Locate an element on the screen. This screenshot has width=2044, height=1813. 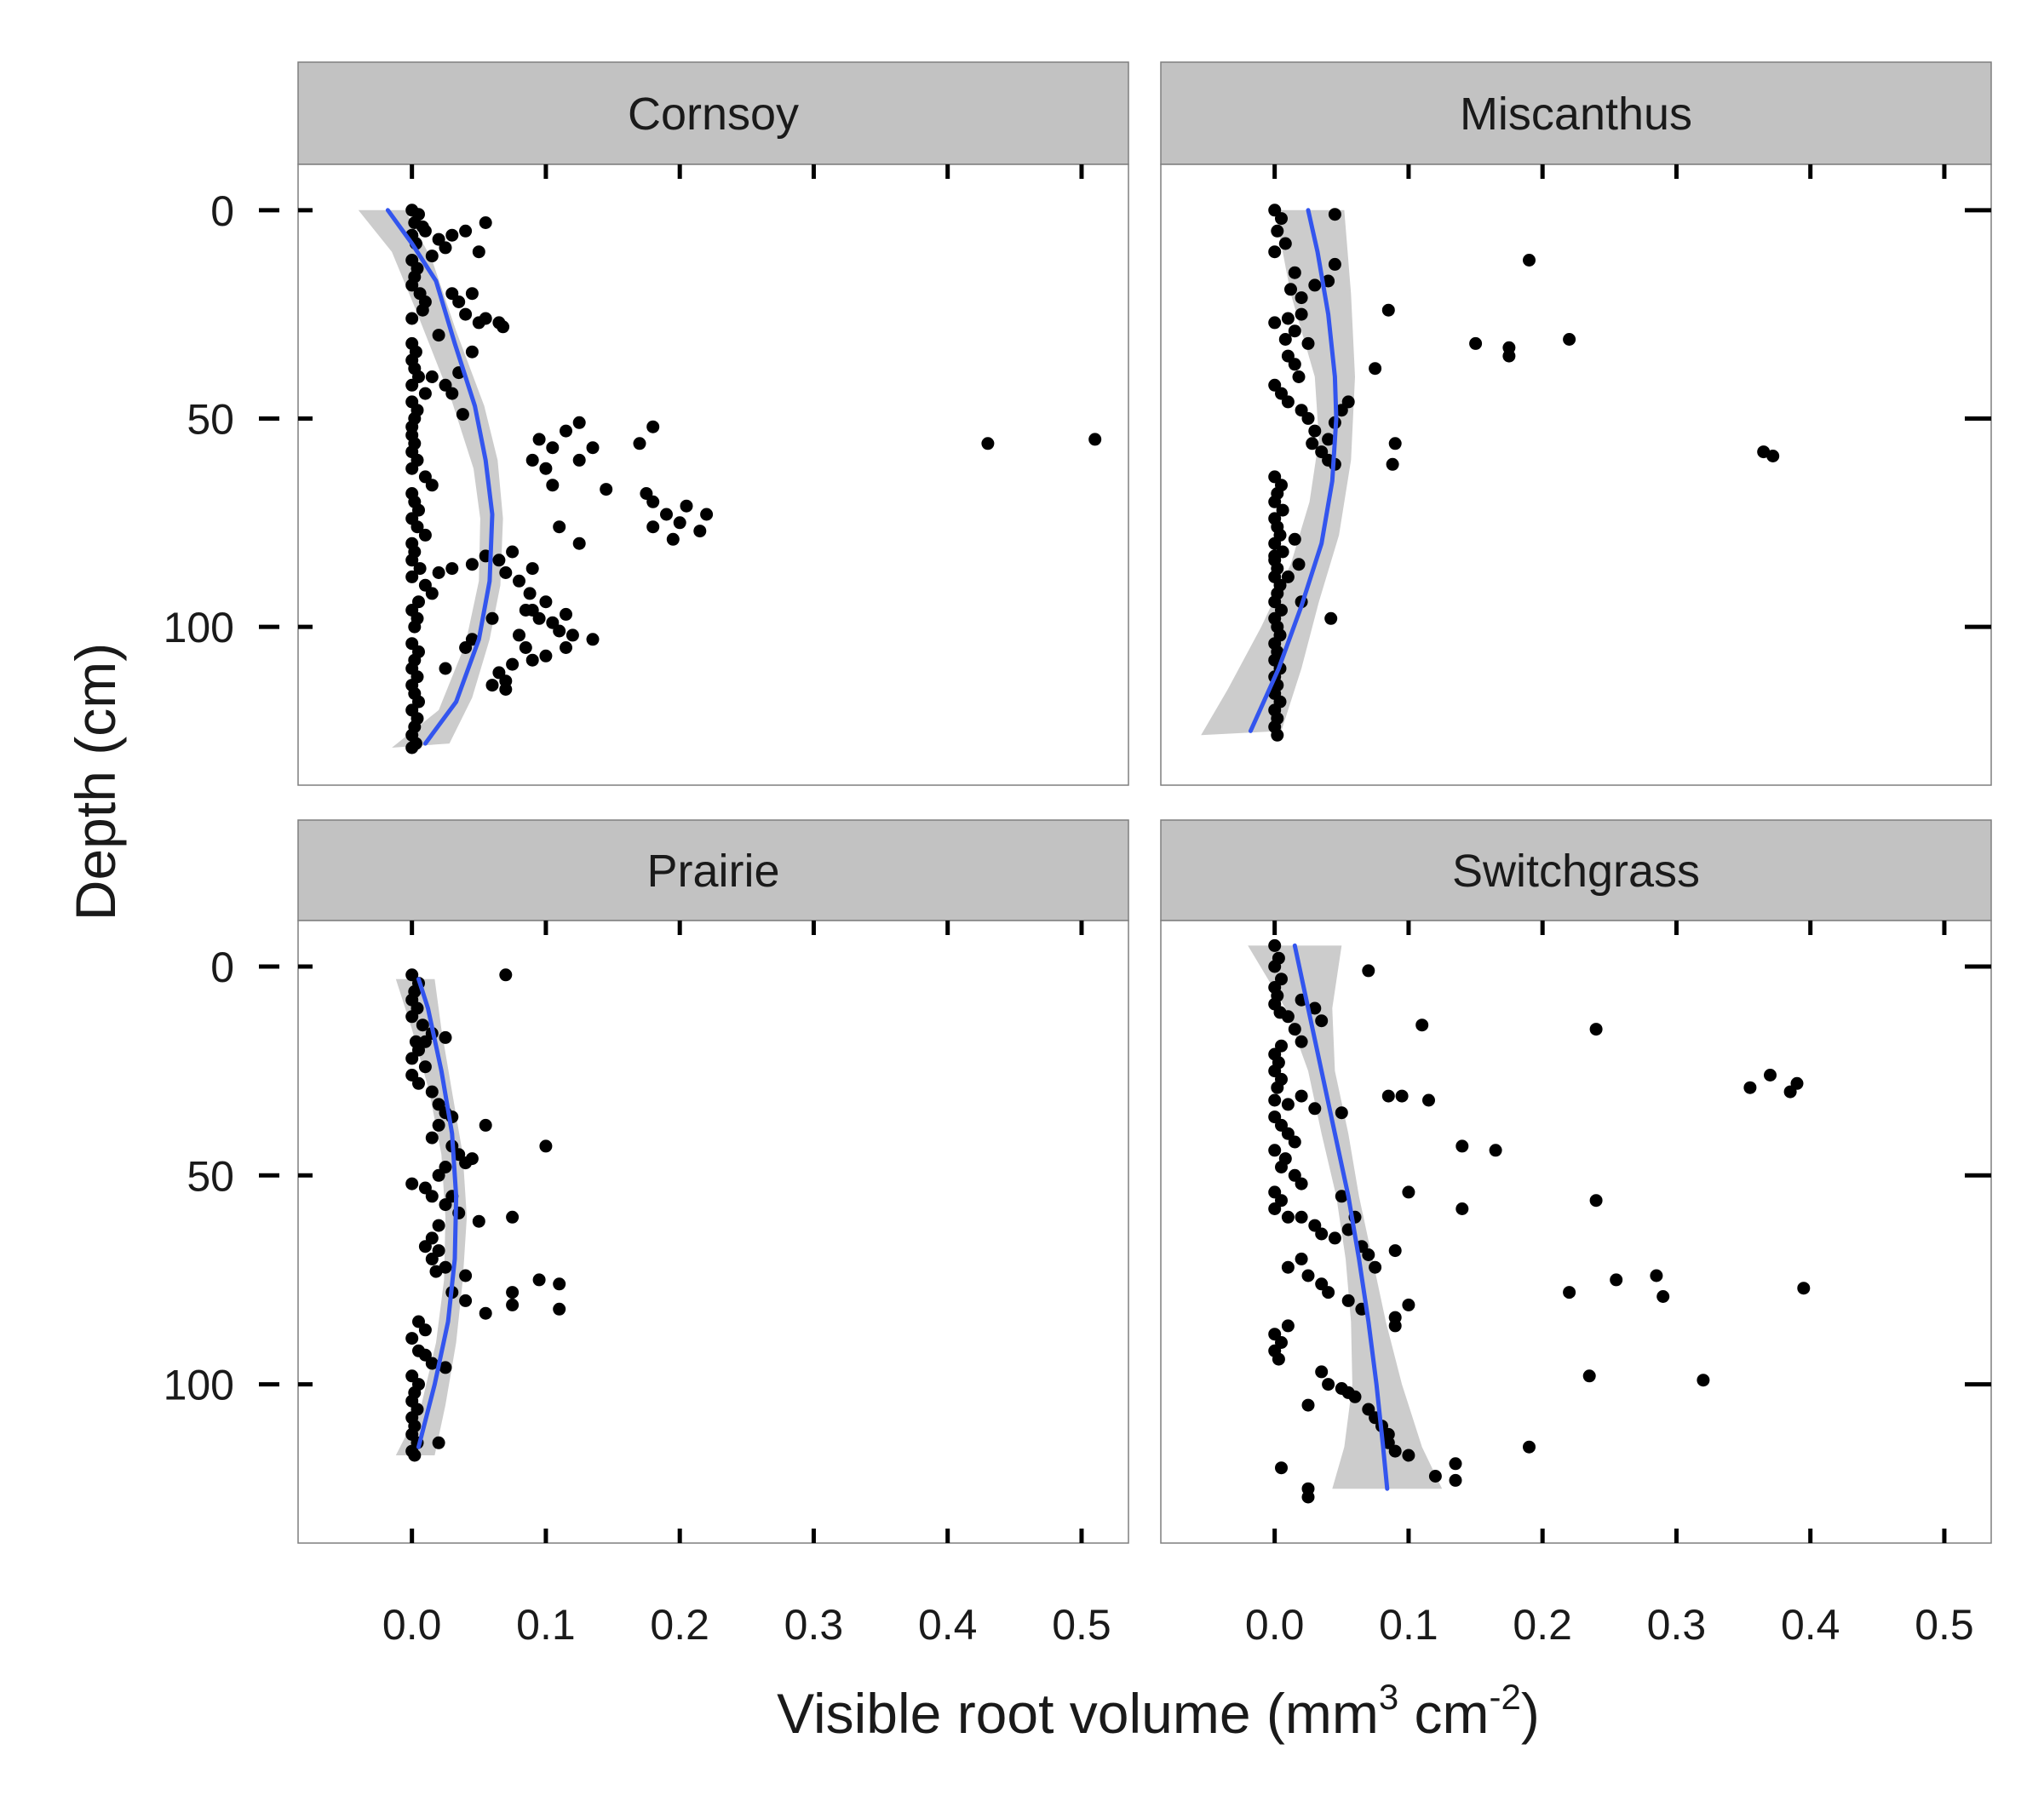
panel-border-prairie is located at coordinates (713, 1232).